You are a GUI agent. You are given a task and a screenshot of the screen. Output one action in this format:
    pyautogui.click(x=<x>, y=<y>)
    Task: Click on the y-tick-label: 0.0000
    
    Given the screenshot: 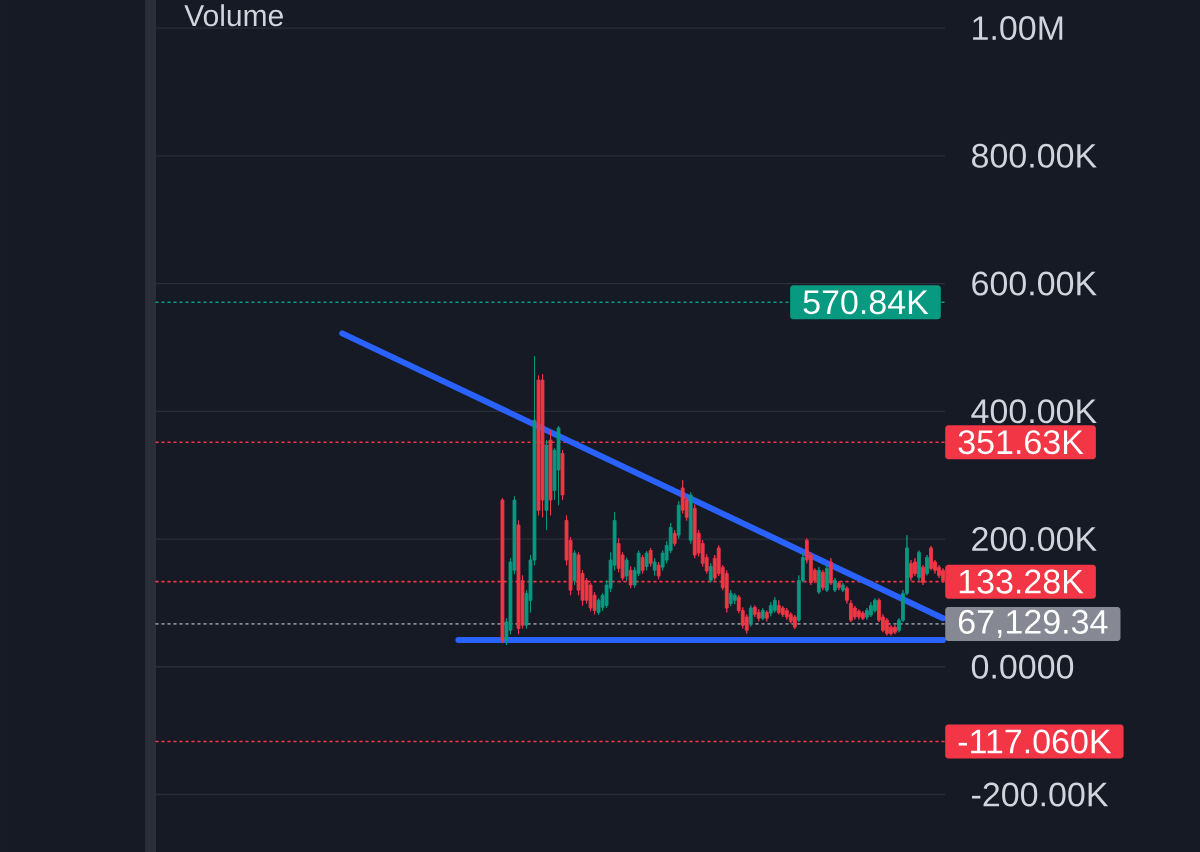 What is the action you would take?
    pyautogui.click(x=1022, y=666)
    